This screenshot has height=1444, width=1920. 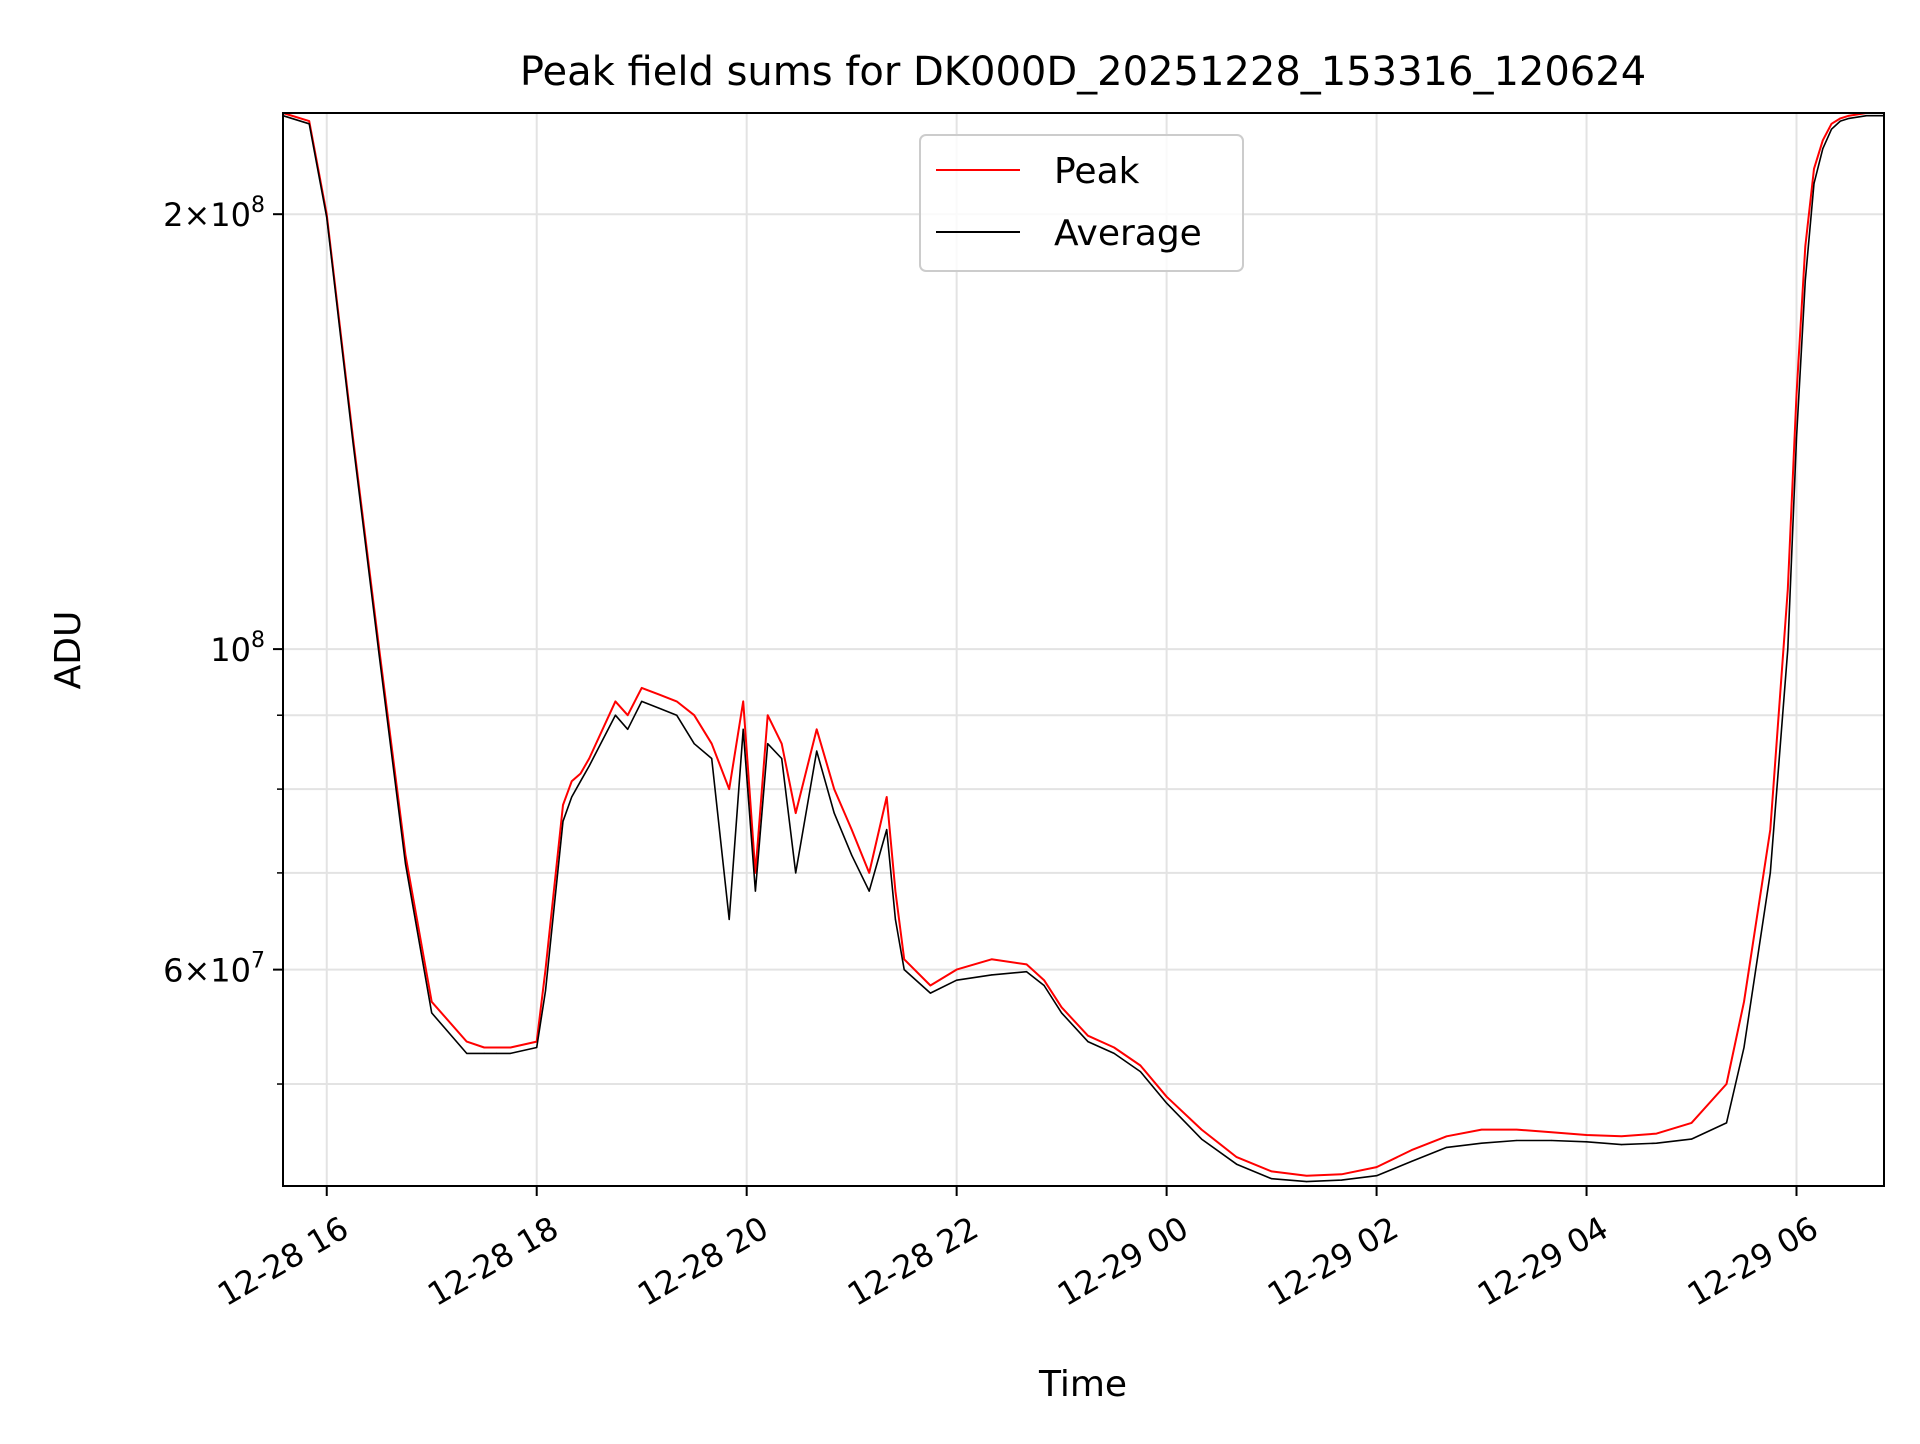 I want to click on y-tick-mantissa: 6×, so click(x=186, y=971).